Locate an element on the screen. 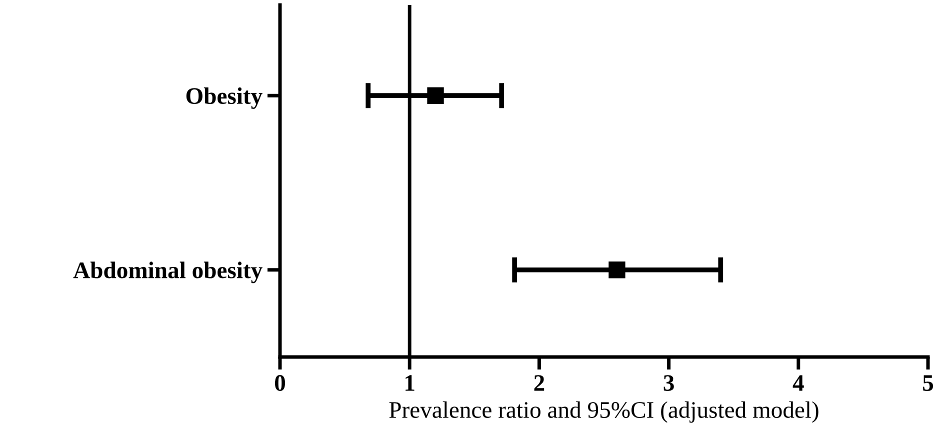 This screenshot has width=941, height=437. x-axis-title: Prevalence ratio and 95%CI (adjusted model) is located at coordinates (603, 412).